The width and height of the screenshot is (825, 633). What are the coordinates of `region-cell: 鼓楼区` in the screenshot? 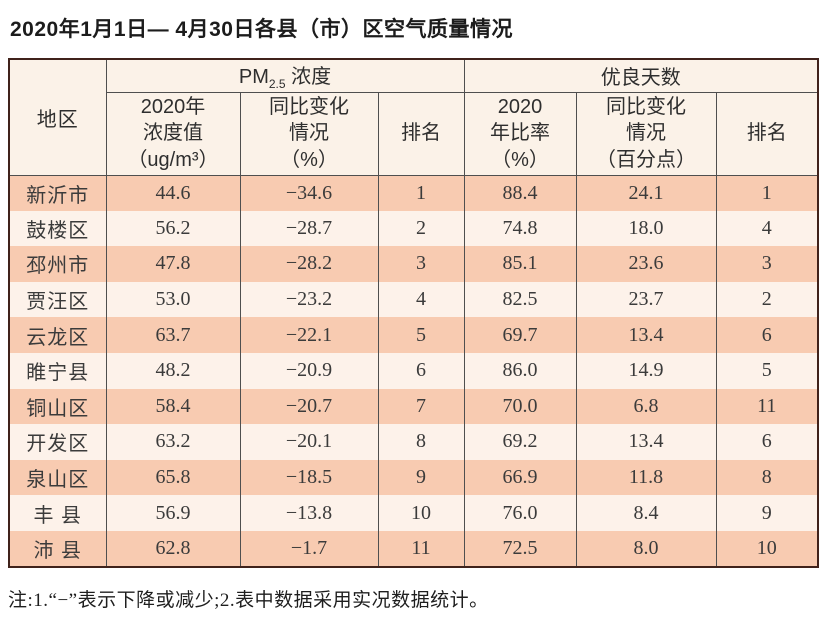 It's located at (58, 230).